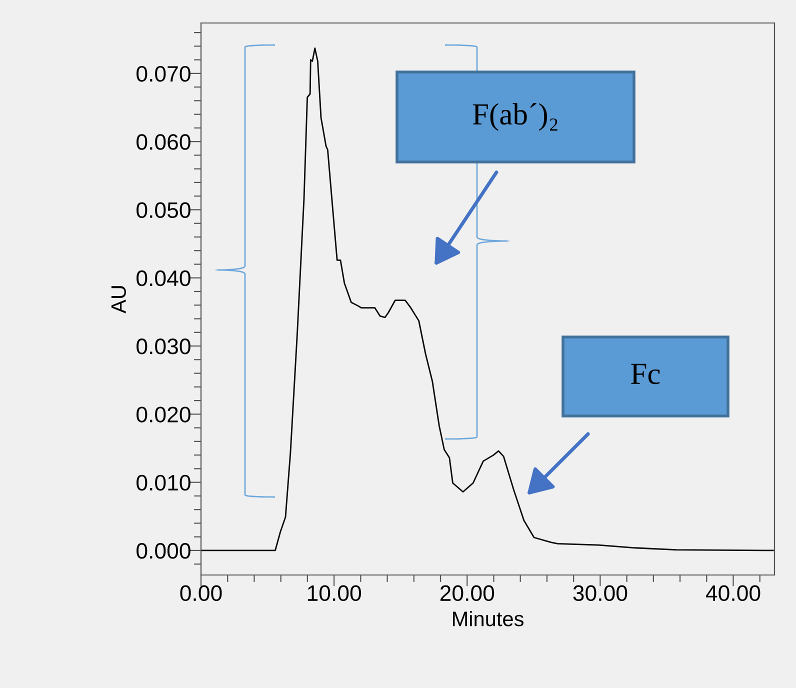  Describe the element at coordinates (163, 551) in the screenshot. I see `y-tick-label: 0.000` at that location.